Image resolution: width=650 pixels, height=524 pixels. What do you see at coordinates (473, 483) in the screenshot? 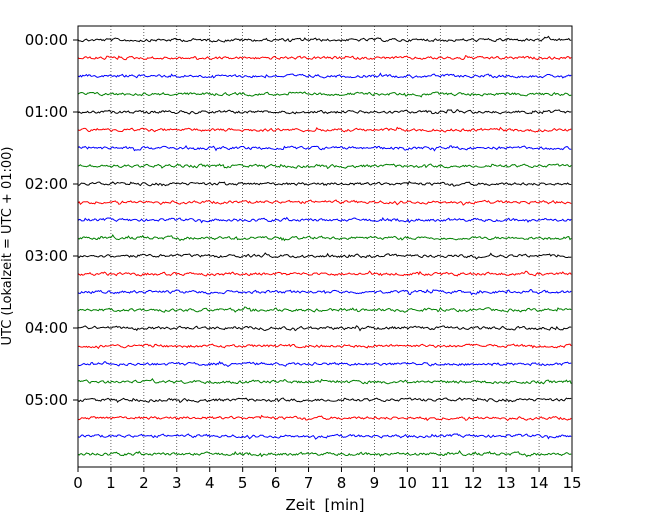
I see `x-tick-label: 12` at bounding box center [473, 483].